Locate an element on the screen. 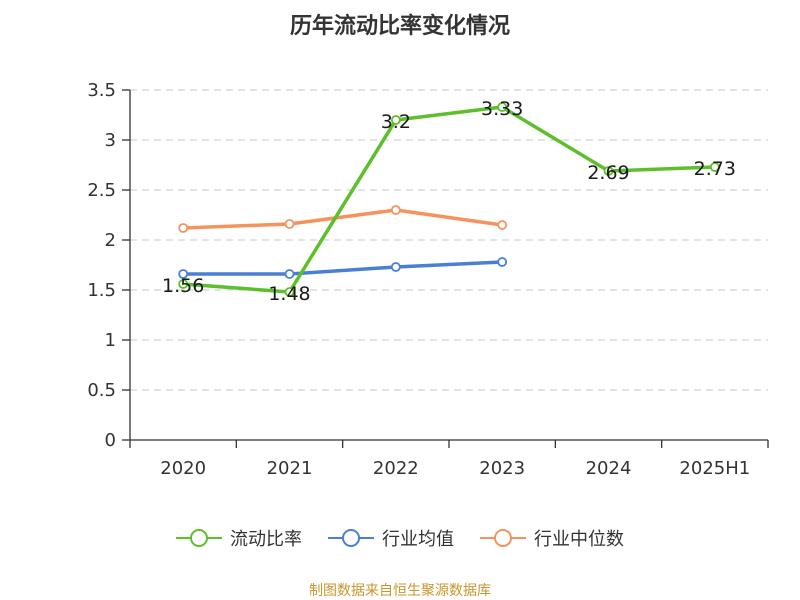  data-label: 3.2 is located at coordinates (396, 122).